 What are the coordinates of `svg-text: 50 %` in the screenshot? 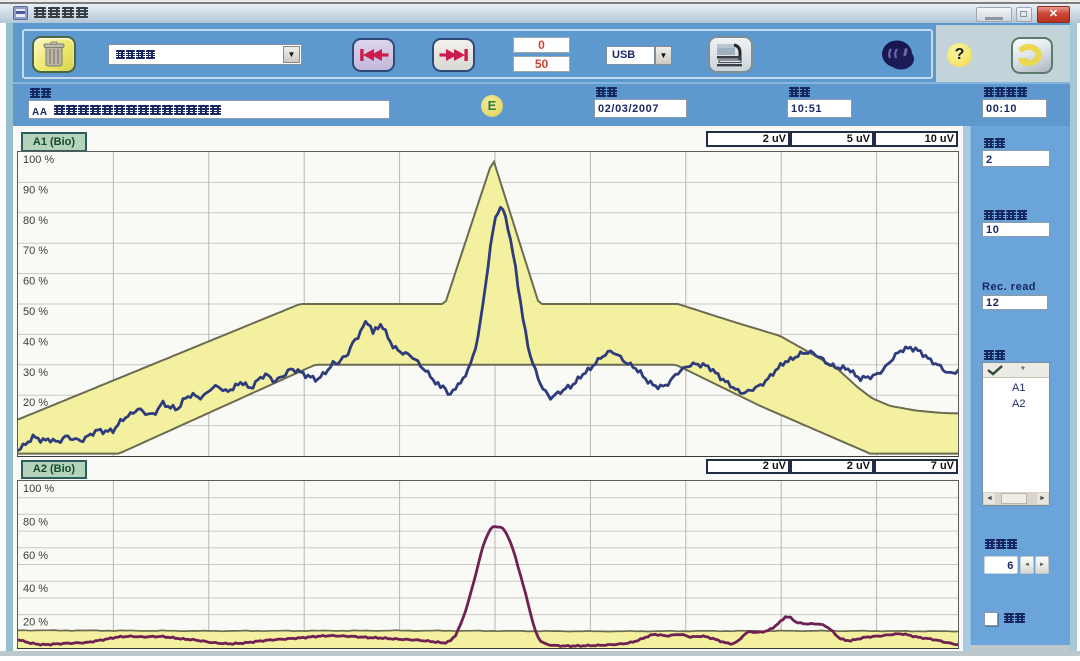 It's located at (35, 312).